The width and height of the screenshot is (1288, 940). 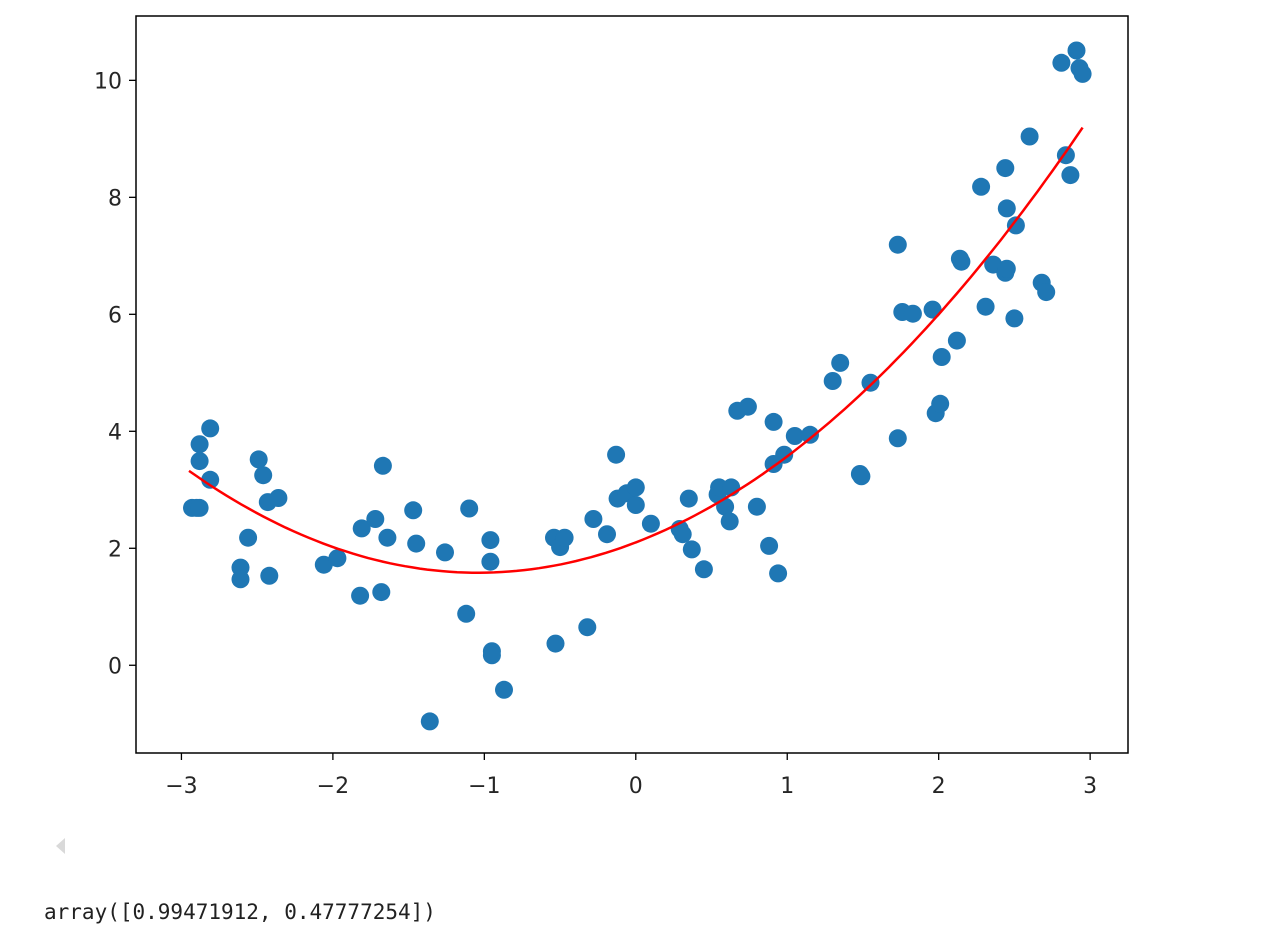 I want to click on x-tick-label: −3, so click(x=181, y=786).